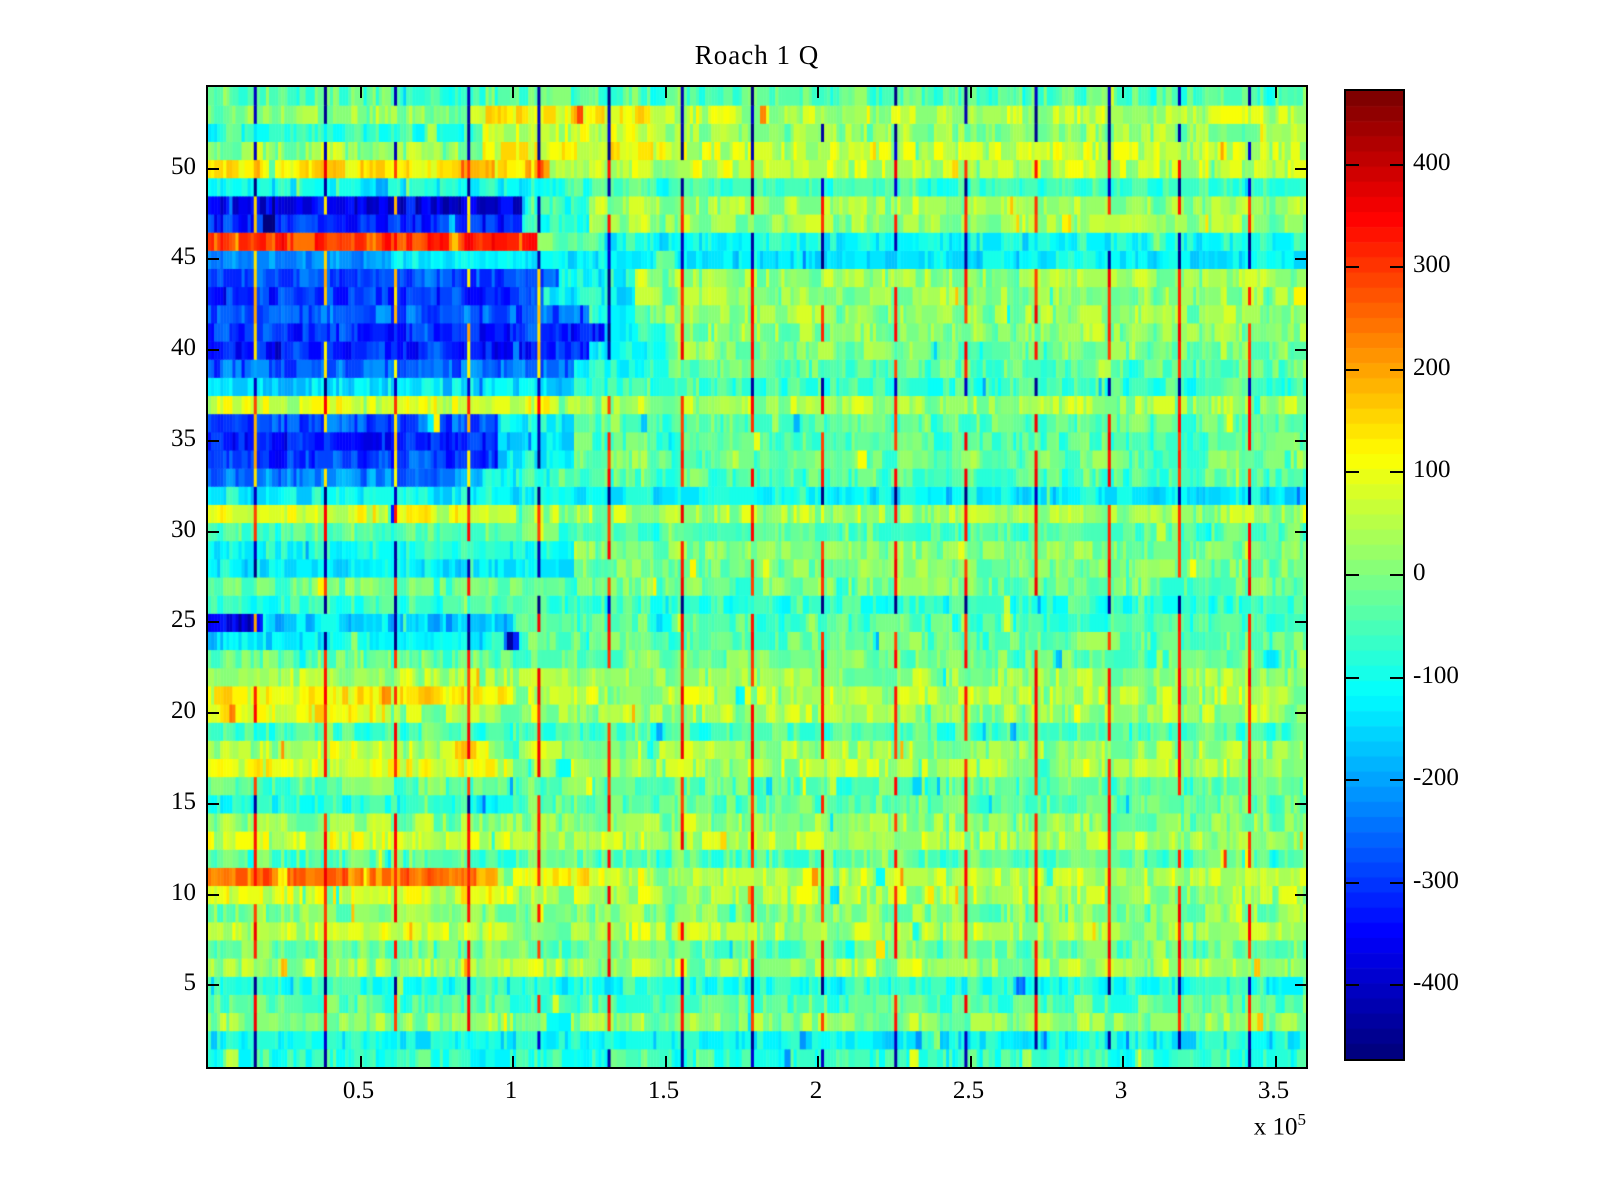 The image size is (1600, 1200). What do you see at coordinates (190, 983) in the screenshot?
I see `y-tick-label: 5` at bounding box center [190, 983].